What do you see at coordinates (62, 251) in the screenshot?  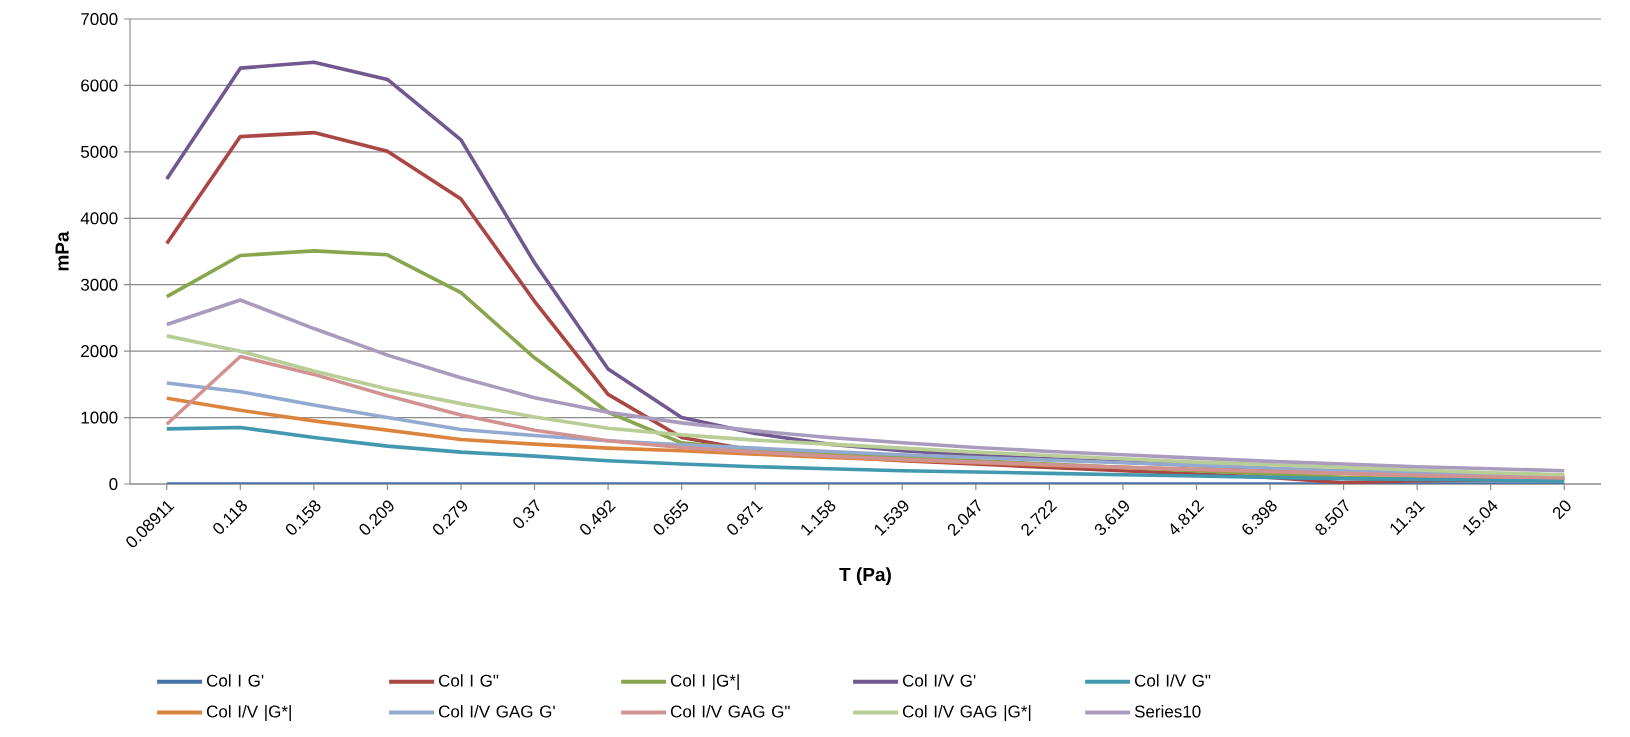 I see `y-axis-title: mPa` at bounding box center [62, 251].